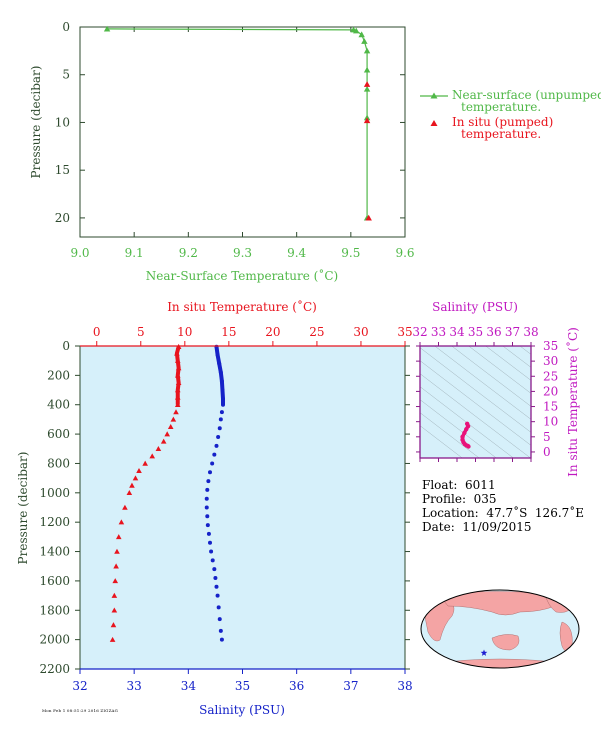 The width and height of the screenshot is (601, 732). Describe the element at coordinates (501, 134) in the screenshot. I see `legend-label-in-situ-line2: temperature.` at that location.